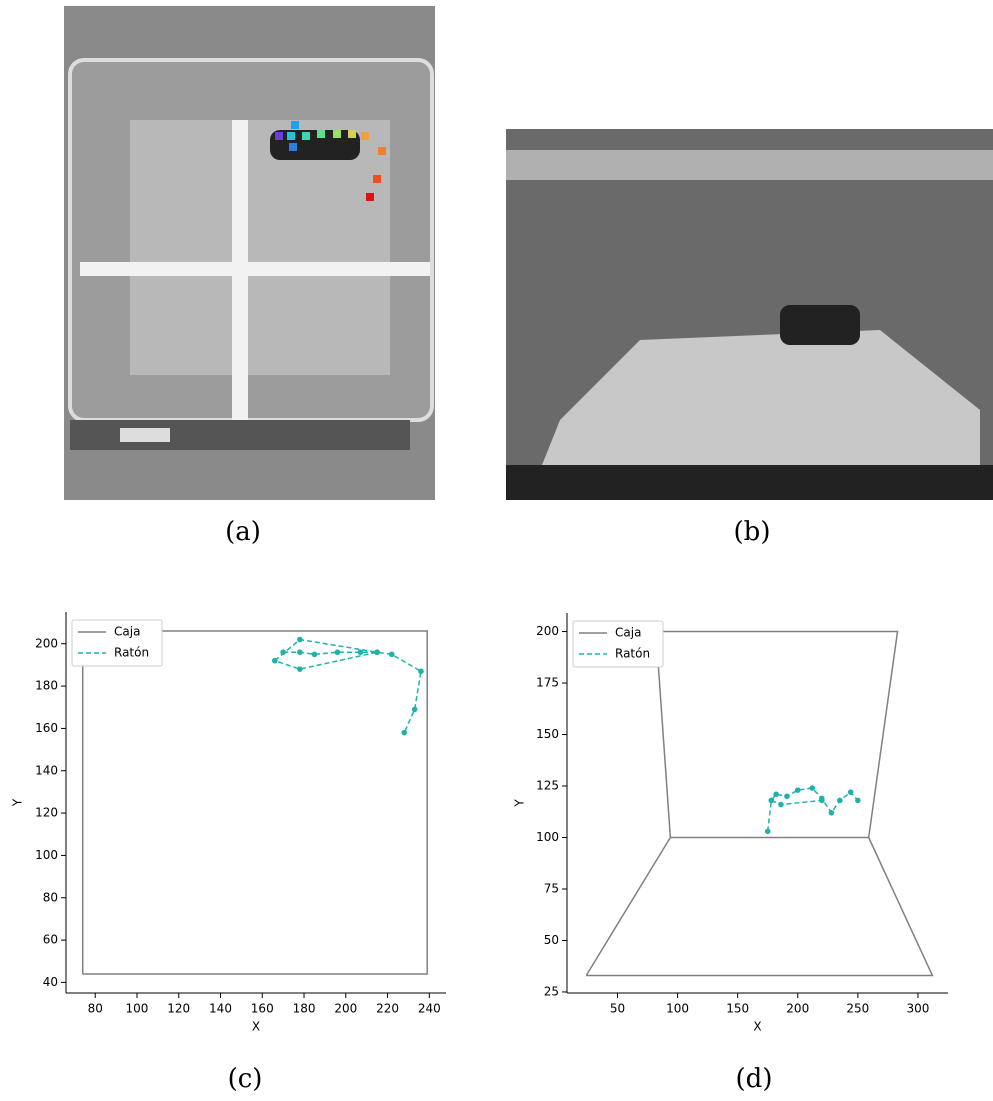 The image size is (993, 1101). I want to click on y-tick-label: 50, so click(551, 940).